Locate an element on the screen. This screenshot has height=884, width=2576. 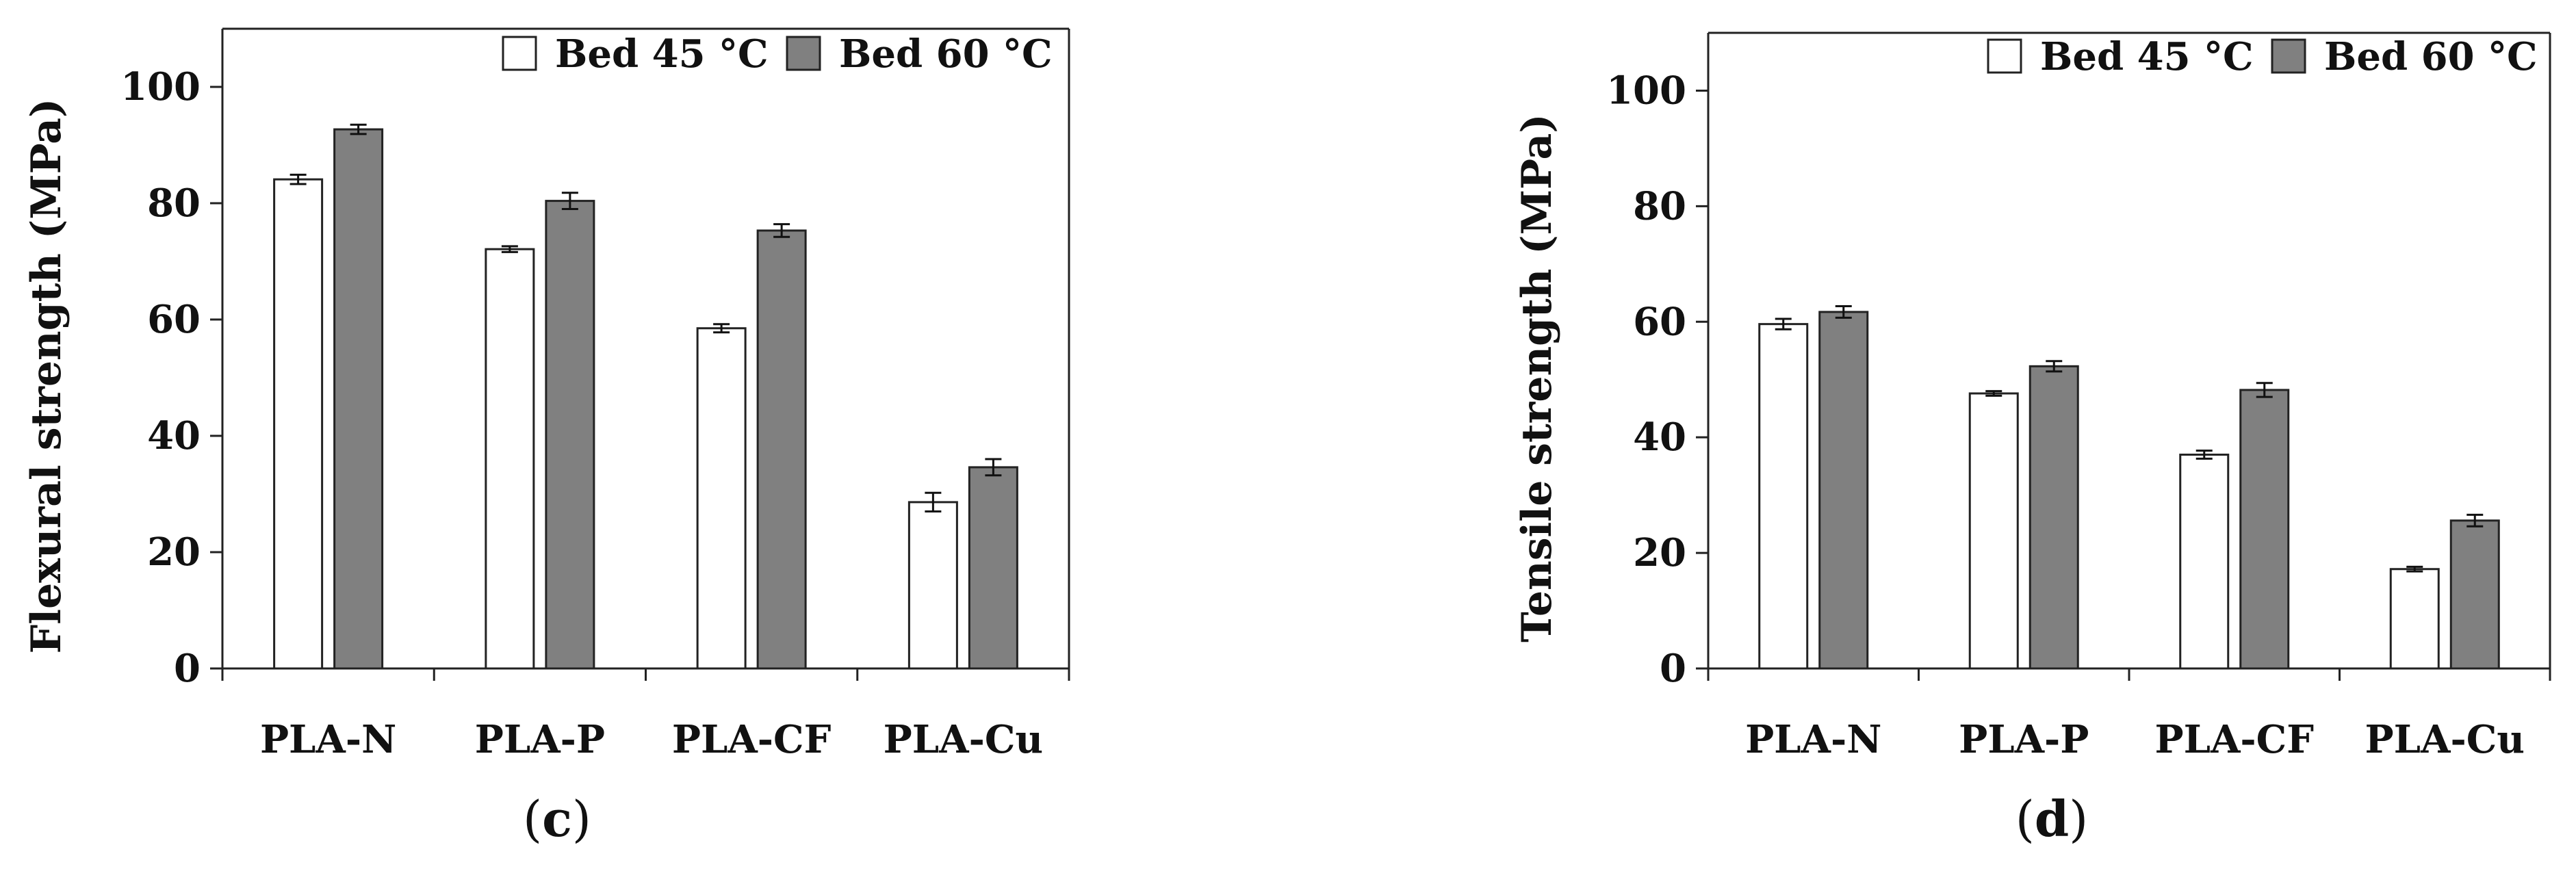
panel-label: (d) is located at coordinates (2052, 819).